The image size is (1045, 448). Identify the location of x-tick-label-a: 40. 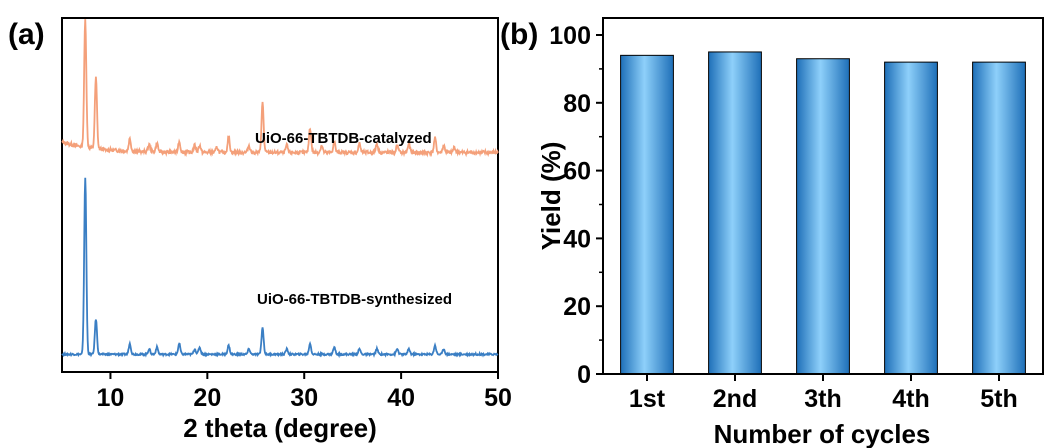
(401, 398).